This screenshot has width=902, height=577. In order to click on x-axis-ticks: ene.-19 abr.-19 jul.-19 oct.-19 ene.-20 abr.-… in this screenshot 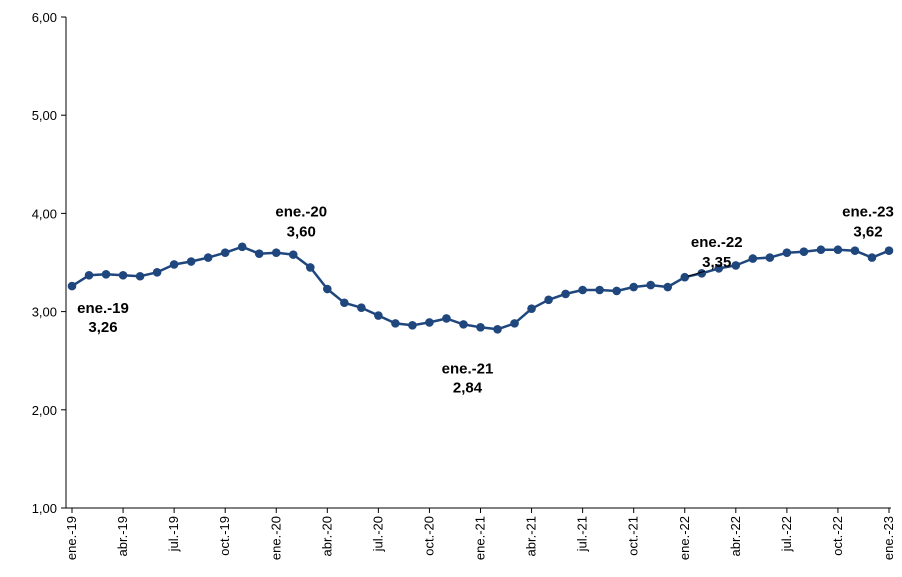, I will do `click(480, 534)`.